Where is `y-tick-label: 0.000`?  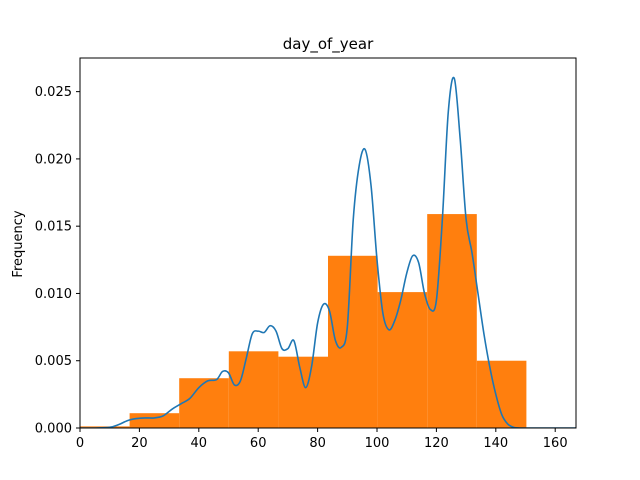
y-tick-label: 0.000 is located at coordinates (53, 429).